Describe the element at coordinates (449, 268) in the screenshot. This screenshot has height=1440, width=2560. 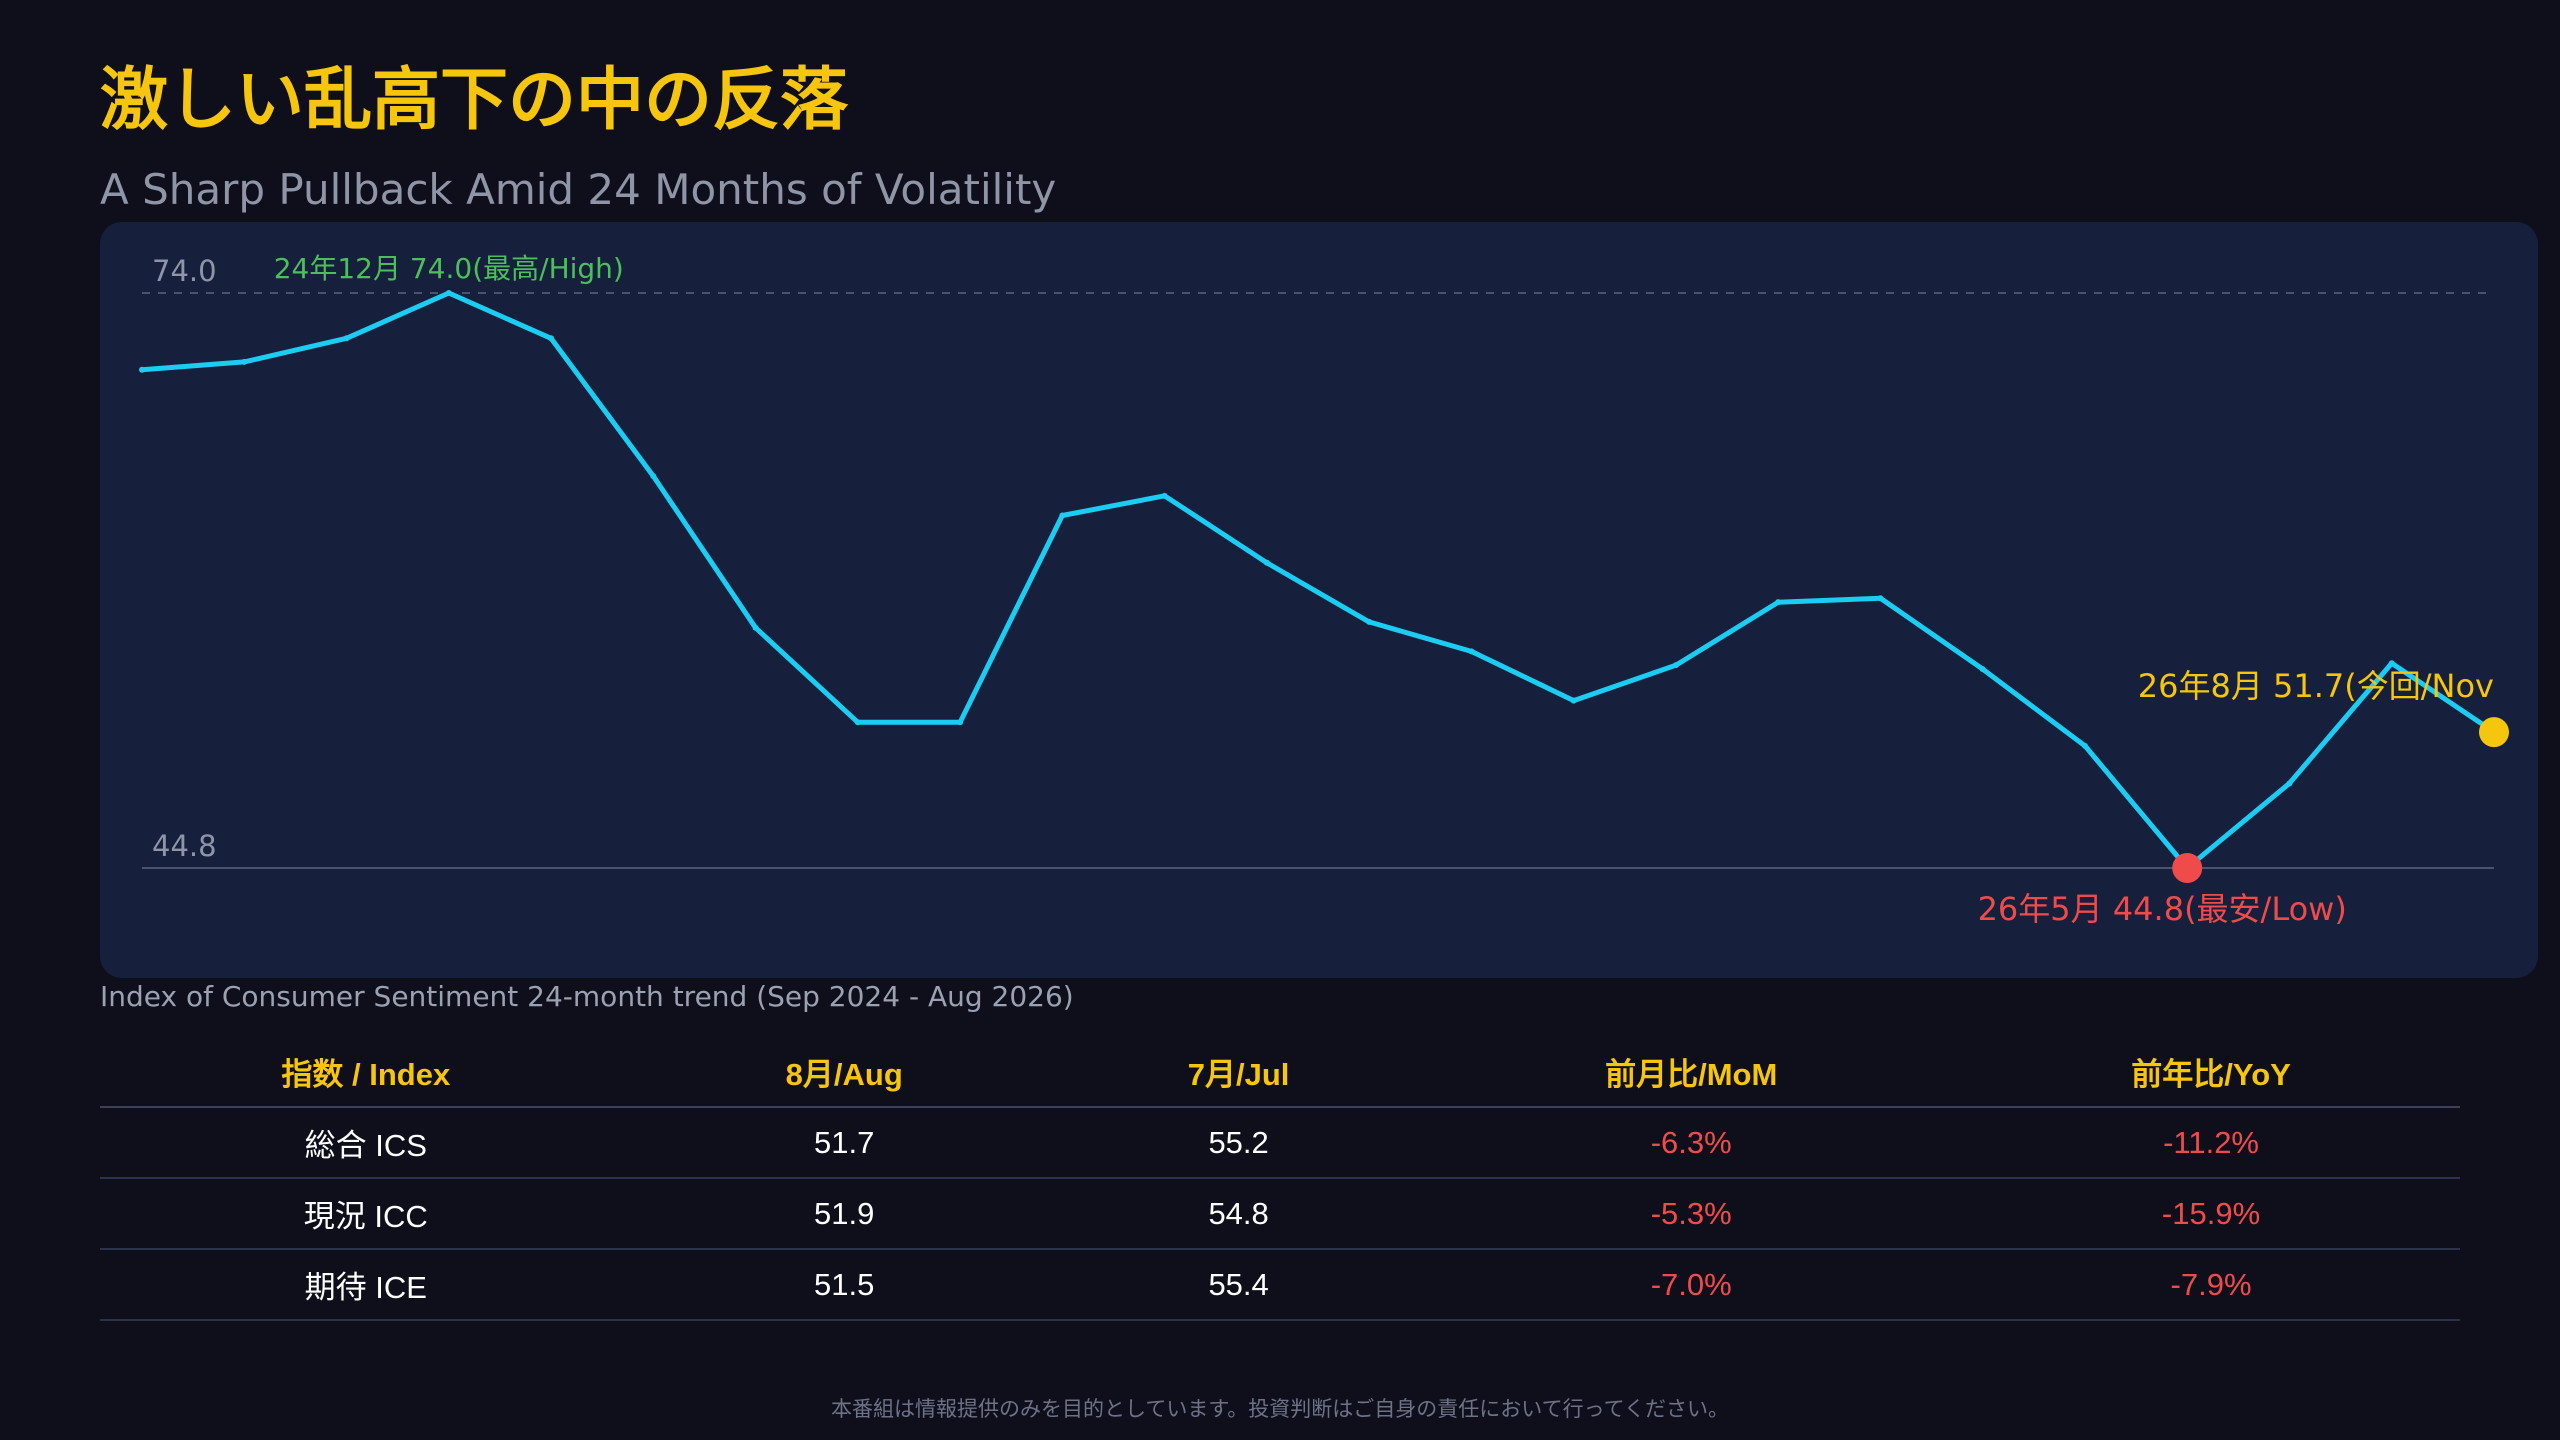
I see `high-annotation: 24年12月 74.0(最高/High)` at that location.